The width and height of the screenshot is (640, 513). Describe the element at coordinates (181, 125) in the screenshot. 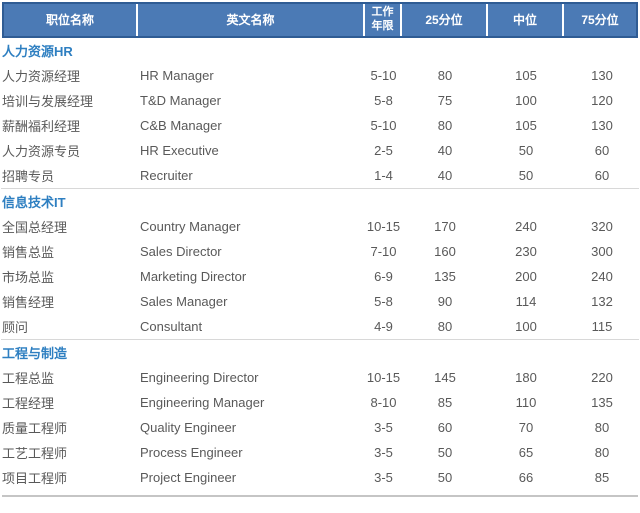

I see `job-title-en: C&B Manager` at that location.